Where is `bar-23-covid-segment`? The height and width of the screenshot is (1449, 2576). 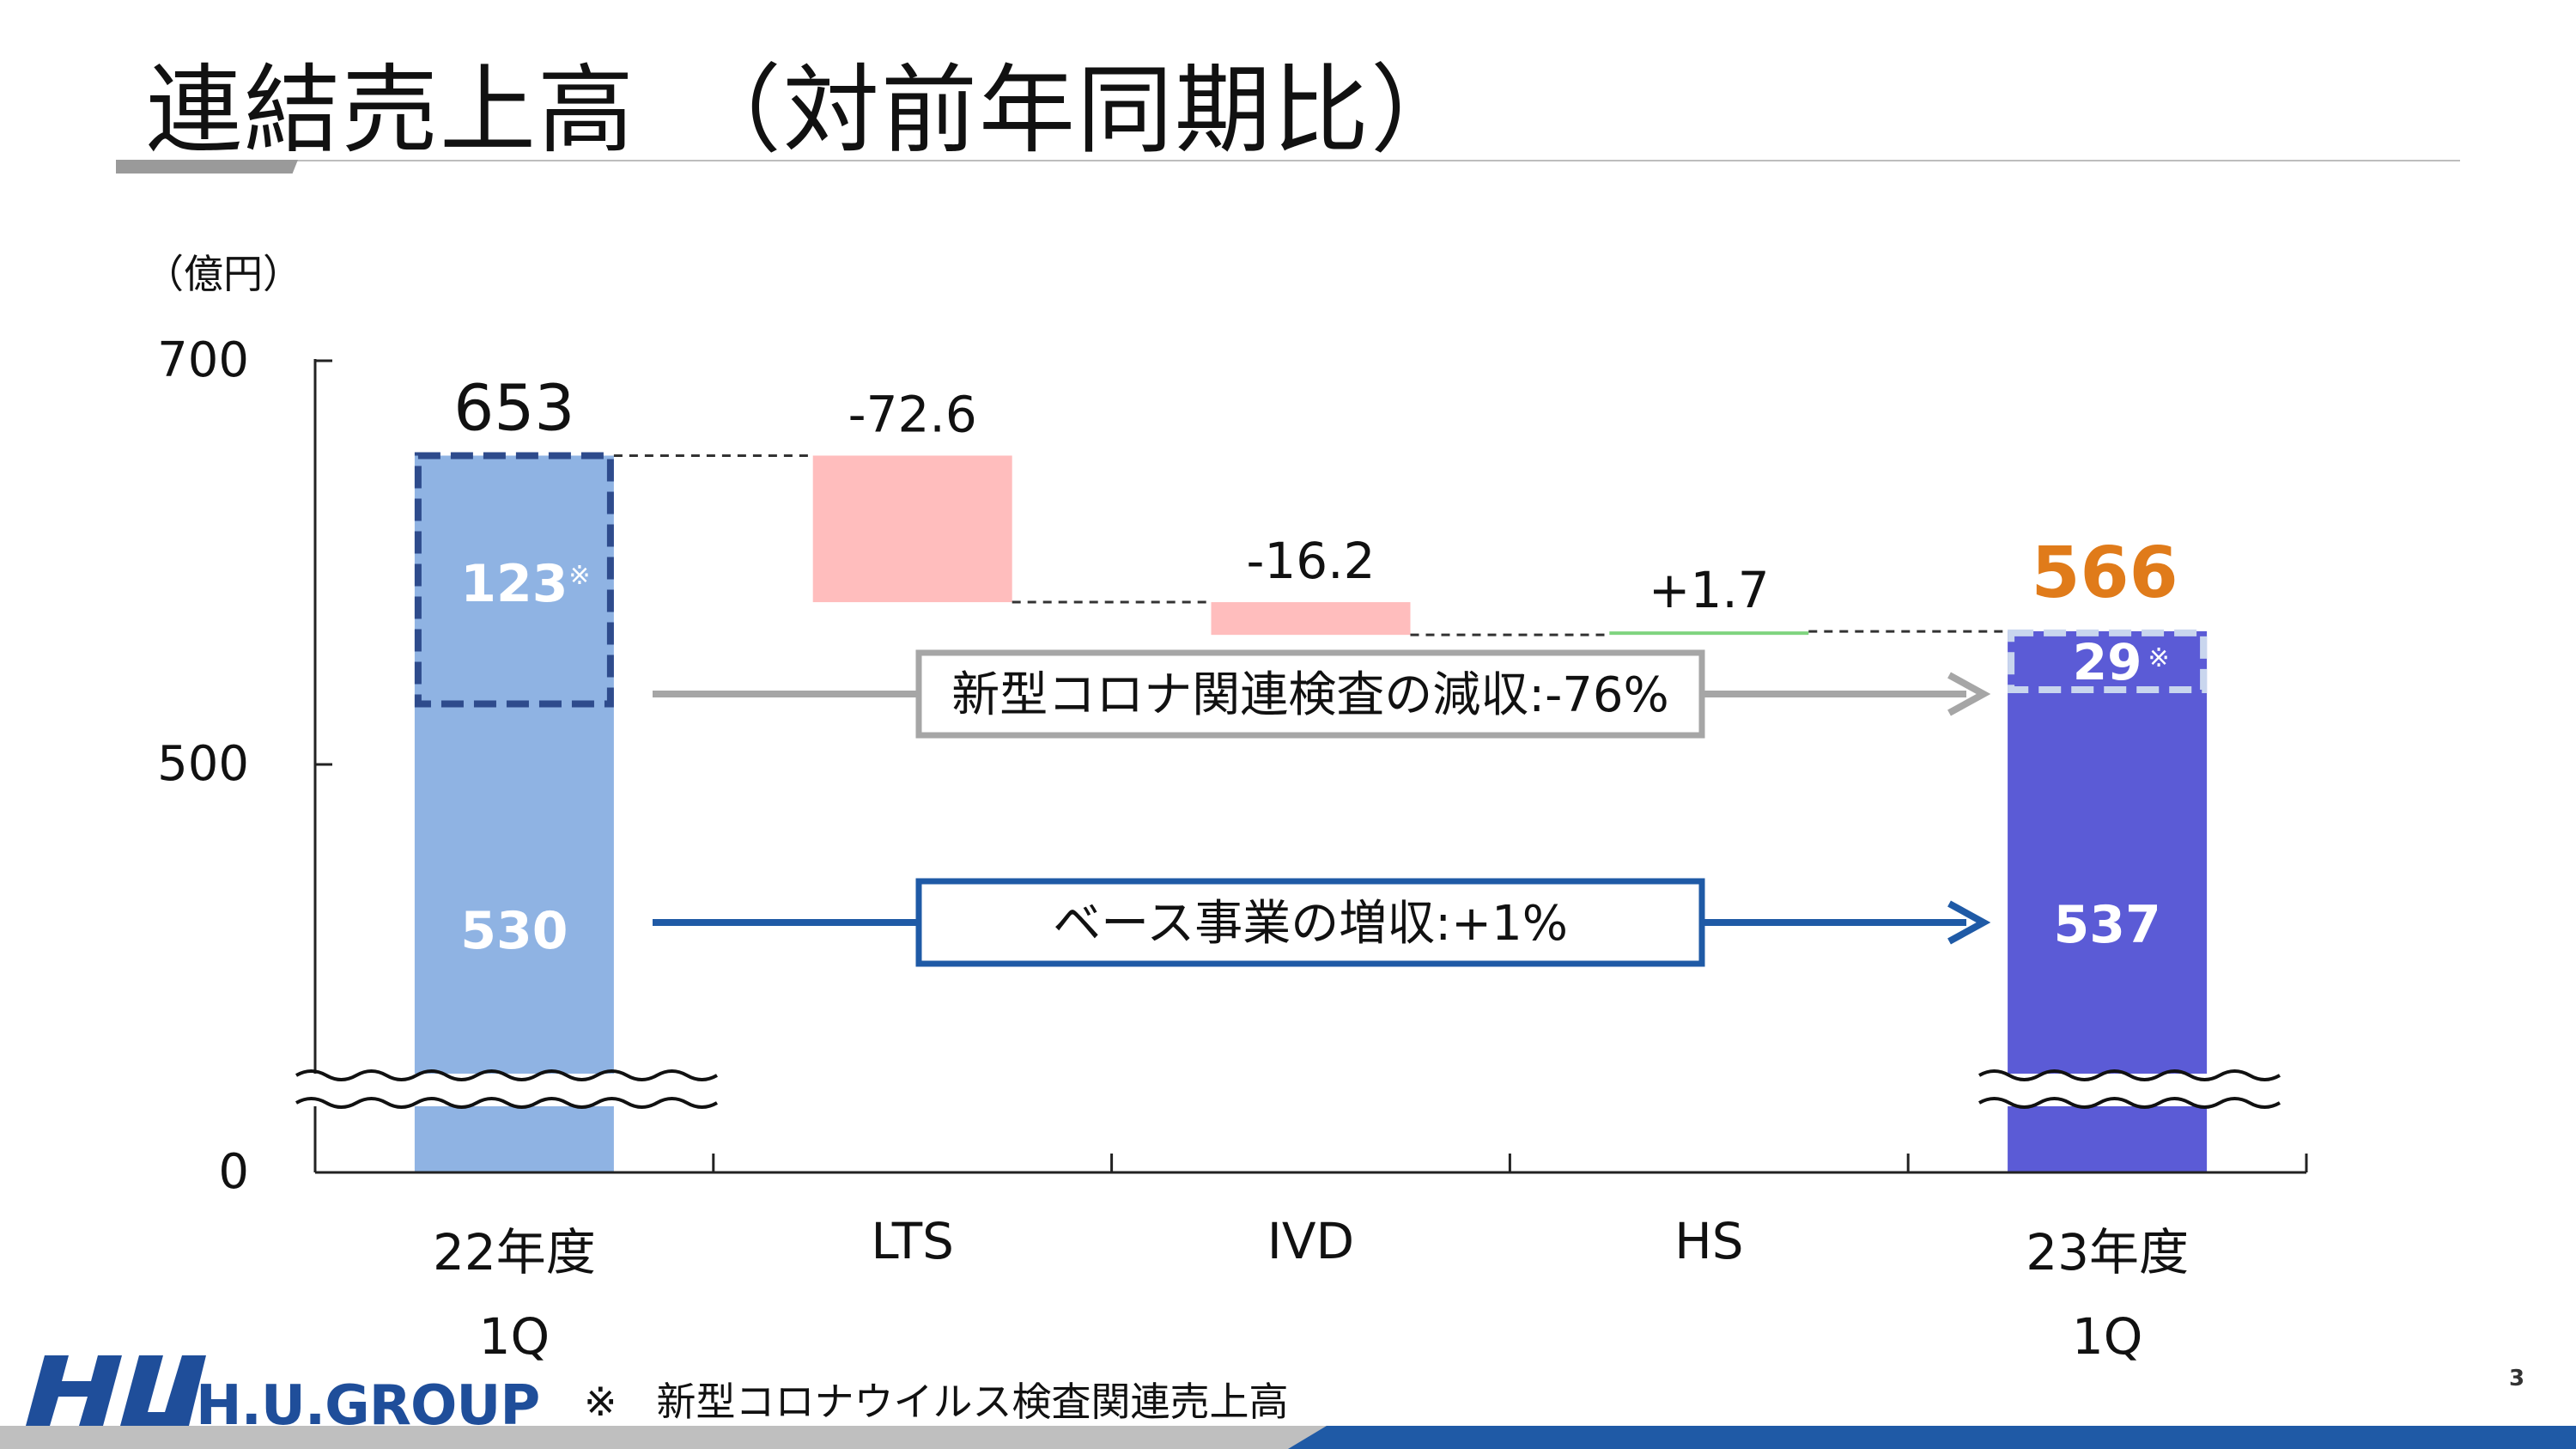 bar-23-covid-segment is located at coordinates (2108, 661).